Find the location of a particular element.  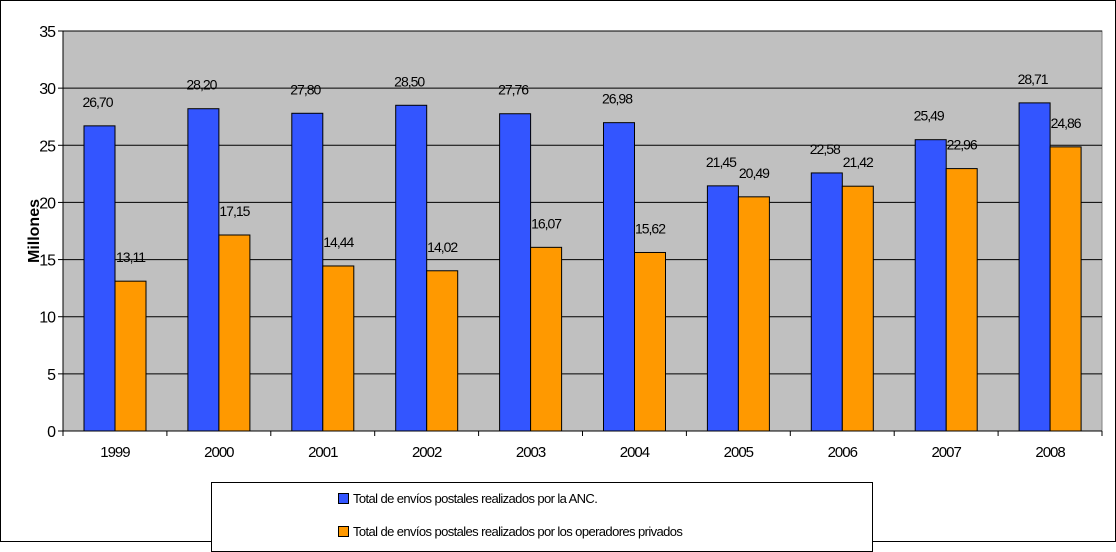

x-tick-label: 2001 is located at coordinates (323, 452).